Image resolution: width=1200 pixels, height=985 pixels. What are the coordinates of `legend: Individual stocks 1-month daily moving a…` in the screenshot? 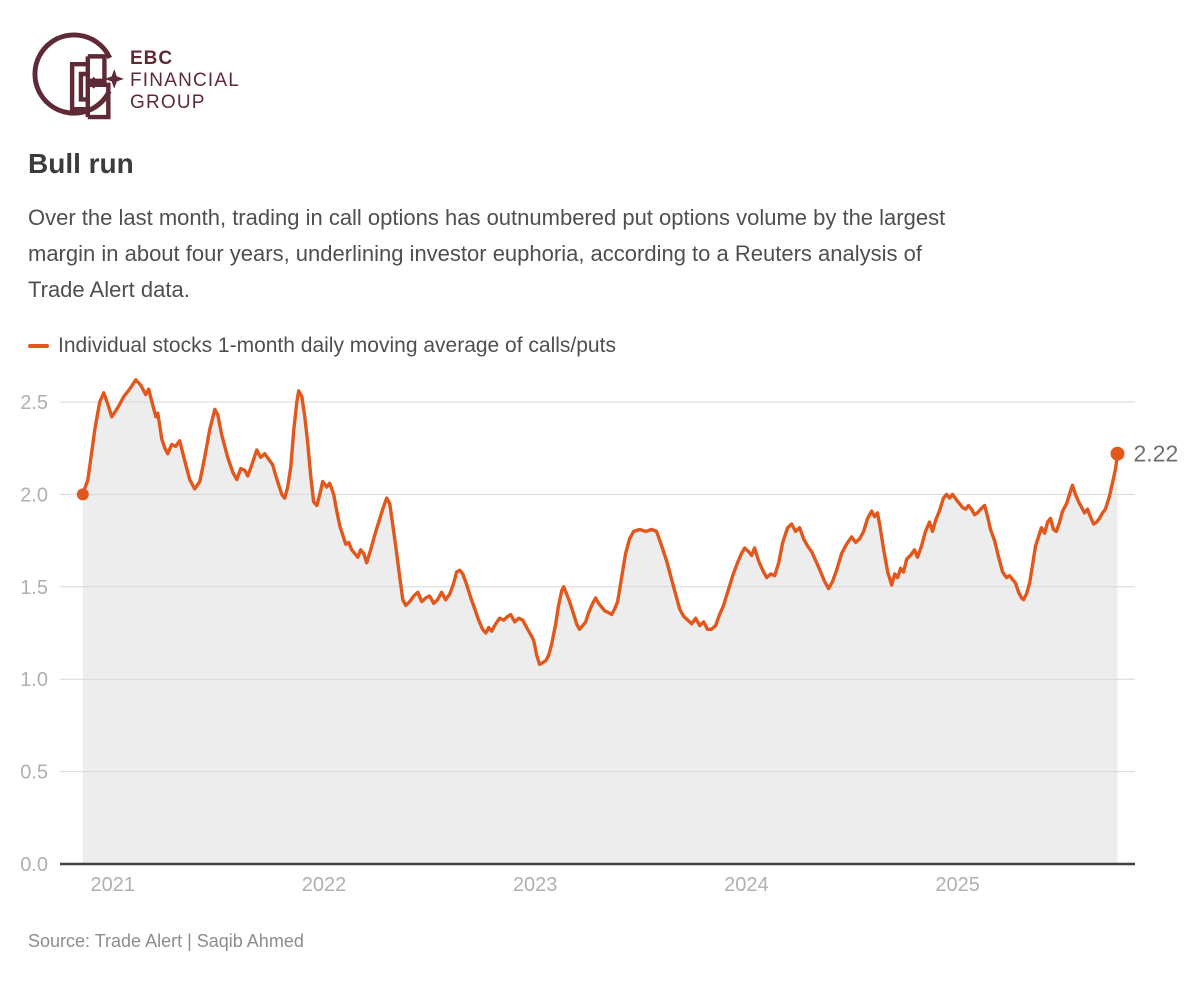 It's located at (322, 346).